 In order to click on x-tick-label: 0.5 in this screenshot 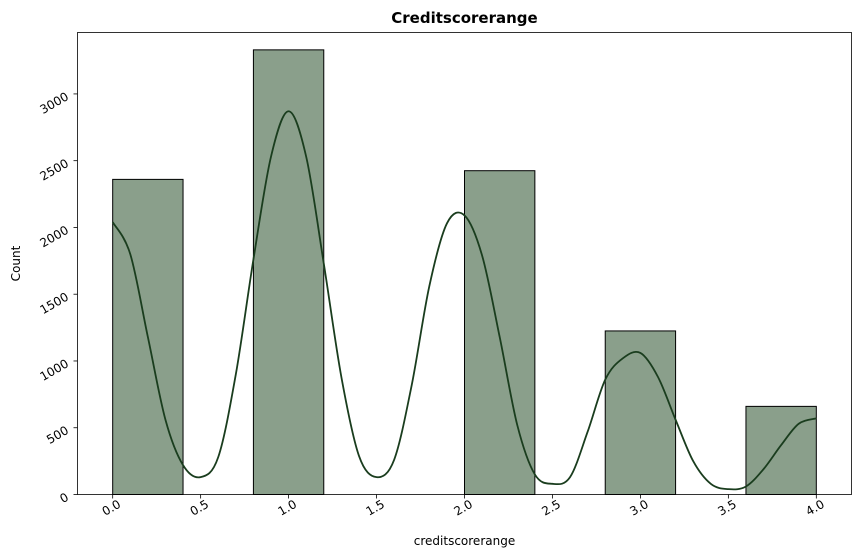, I will do `click(200, 508)`.